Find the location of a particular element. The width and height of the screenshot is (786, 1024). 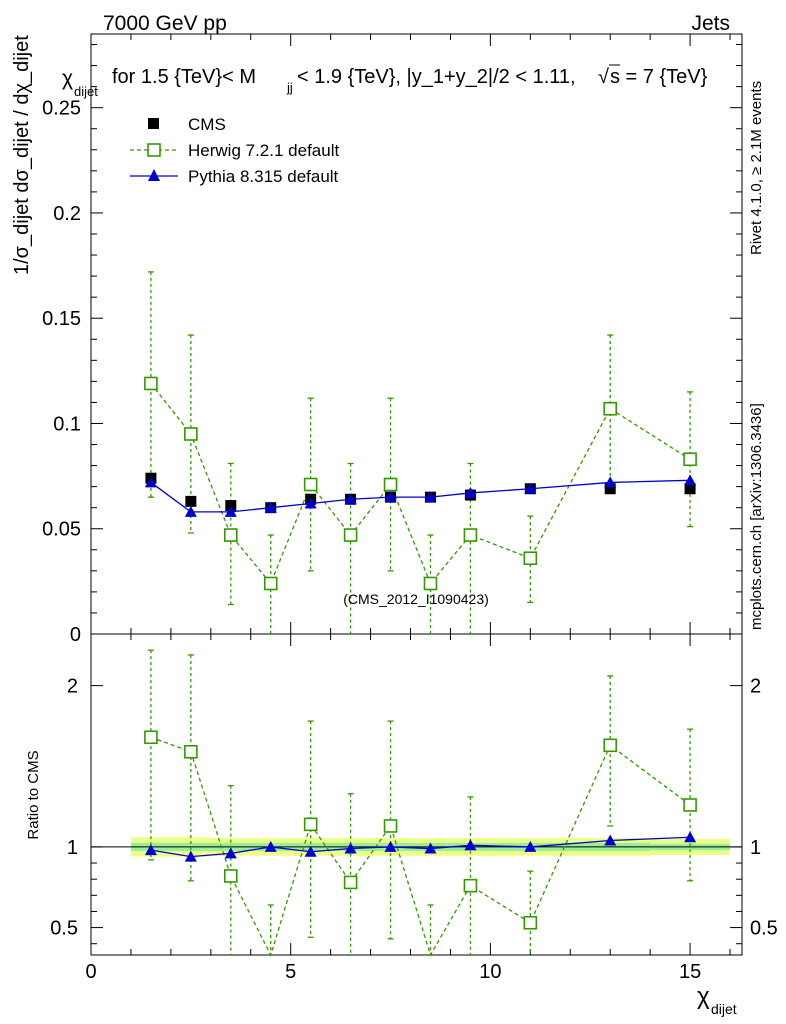

legend-item-herwig: Herwig 7.2.1 default is located at coordinates (234, 150).